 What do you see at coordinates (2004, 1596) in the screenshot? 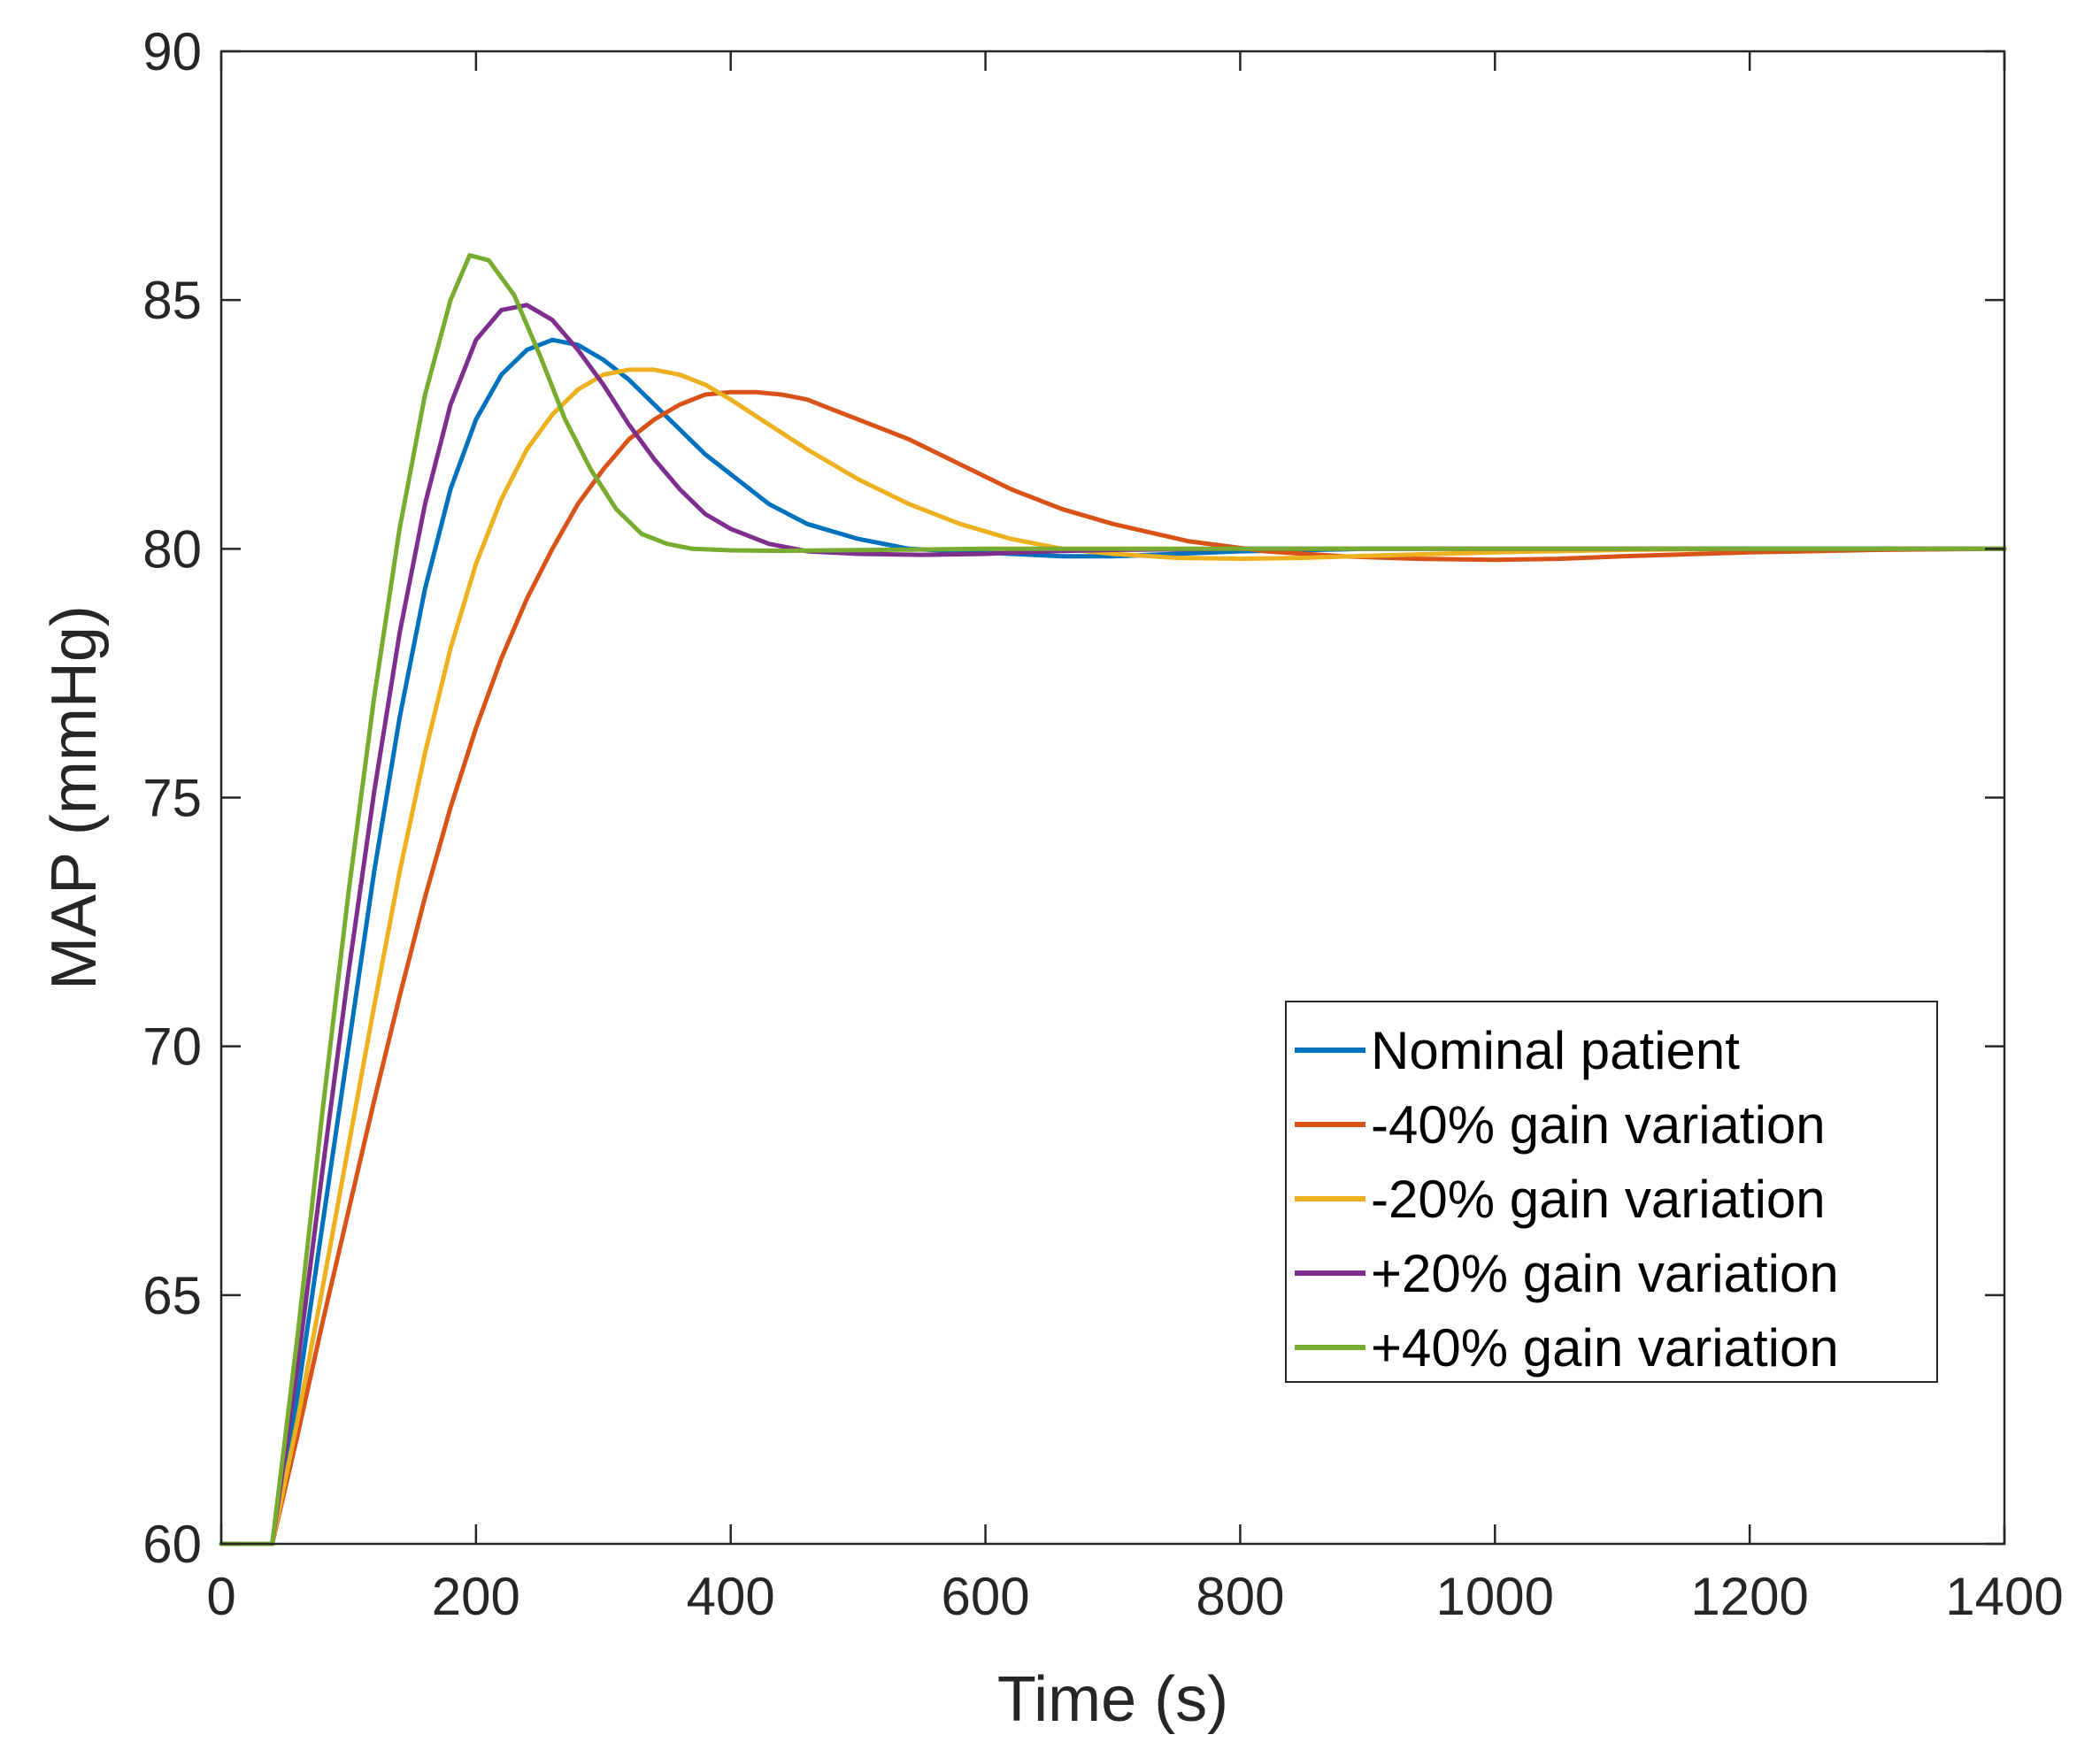
I see `x-tick-label: 1400` at bounding box center [2004, 1596].